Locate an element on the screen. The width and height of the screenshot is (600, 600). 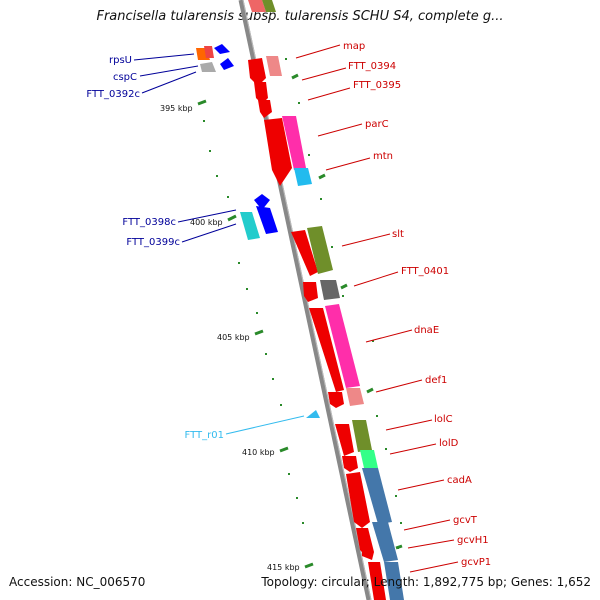
gene-gcvP1-steel is located at coordinates (394, 581).